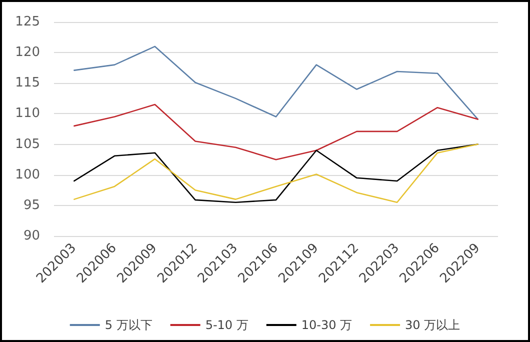 The height and width of the screenshot is (342, 530). Describe the element at coordinates (326, 325) in the screenshot. I see `legend-label: 10-30 万` at that location.